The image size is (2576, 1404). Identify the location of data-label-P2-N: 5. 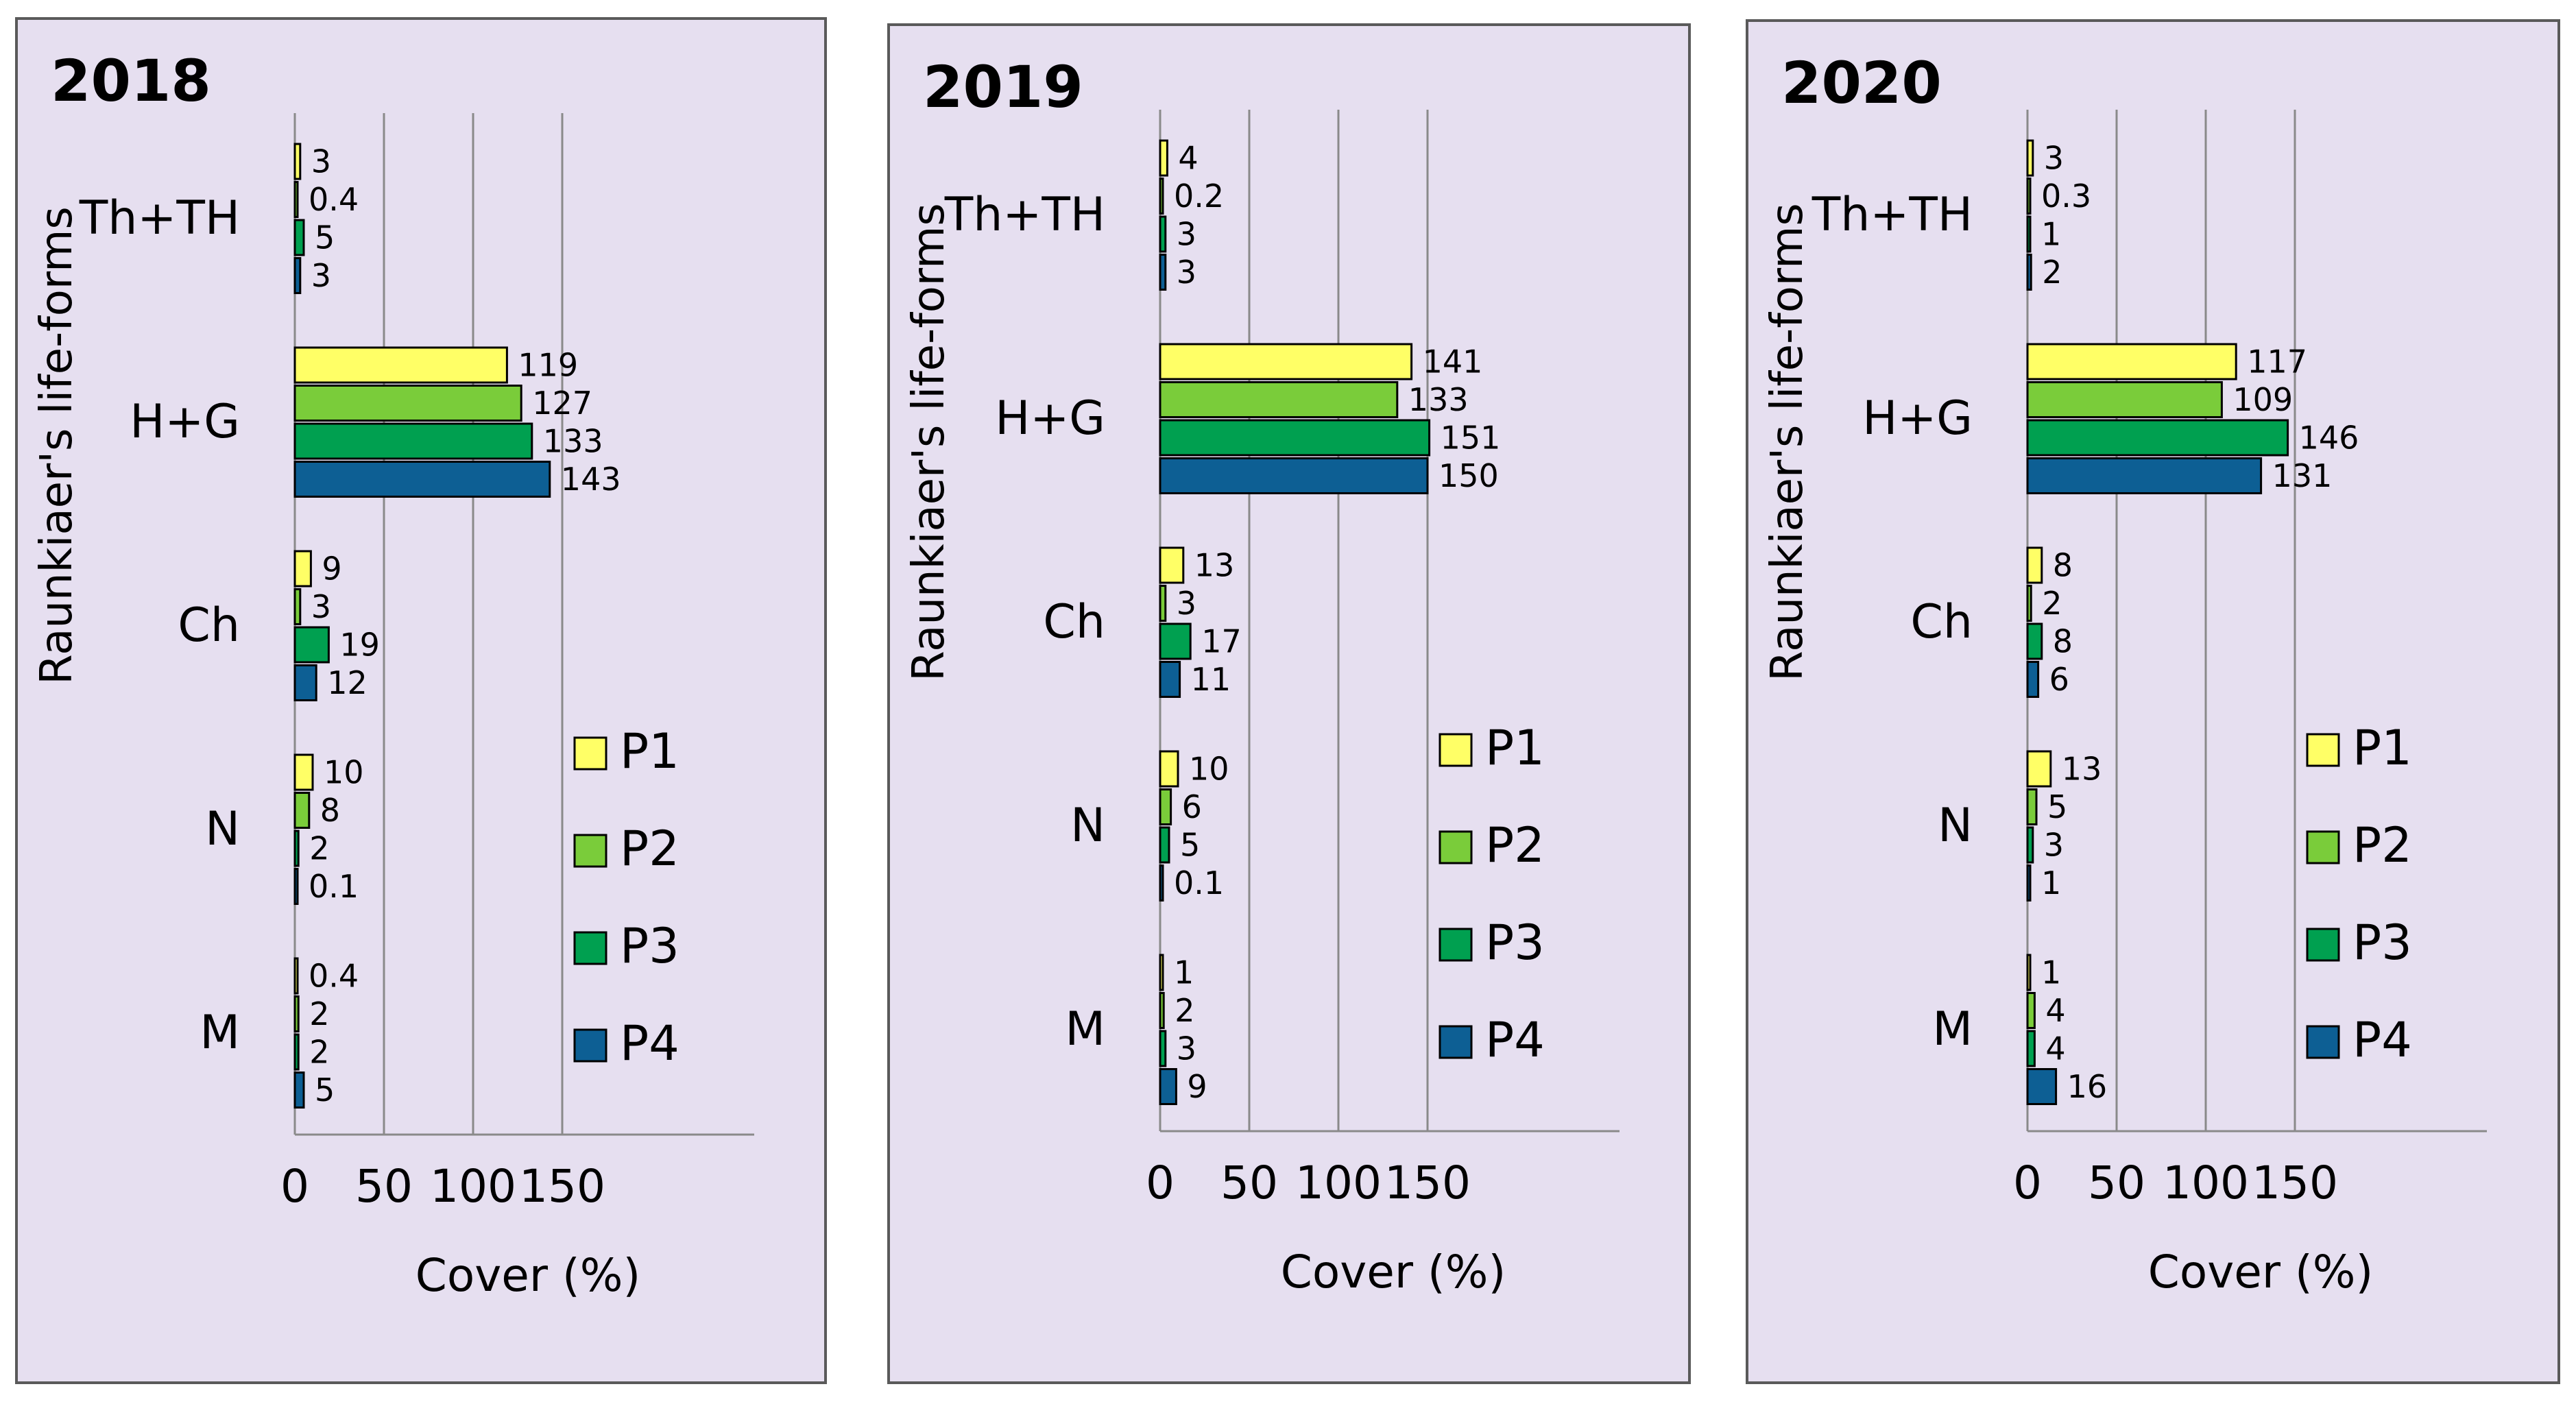
(2057, 806).